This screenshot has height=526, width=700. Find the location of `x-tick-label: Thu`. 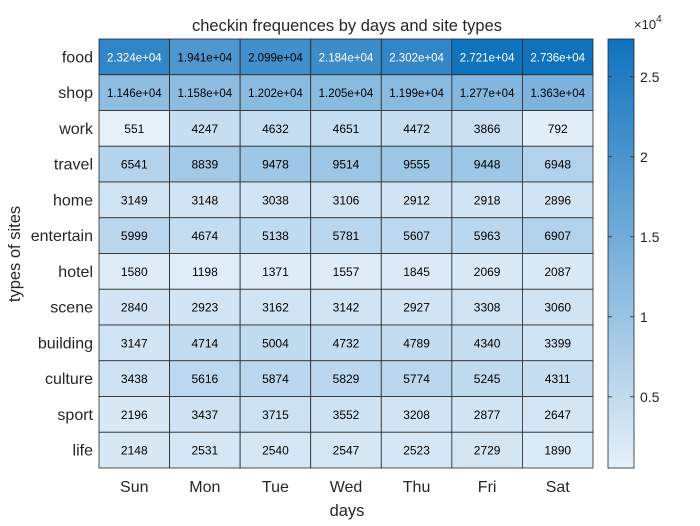

x-tick-label: Thu is located at coordinates (417, 487).